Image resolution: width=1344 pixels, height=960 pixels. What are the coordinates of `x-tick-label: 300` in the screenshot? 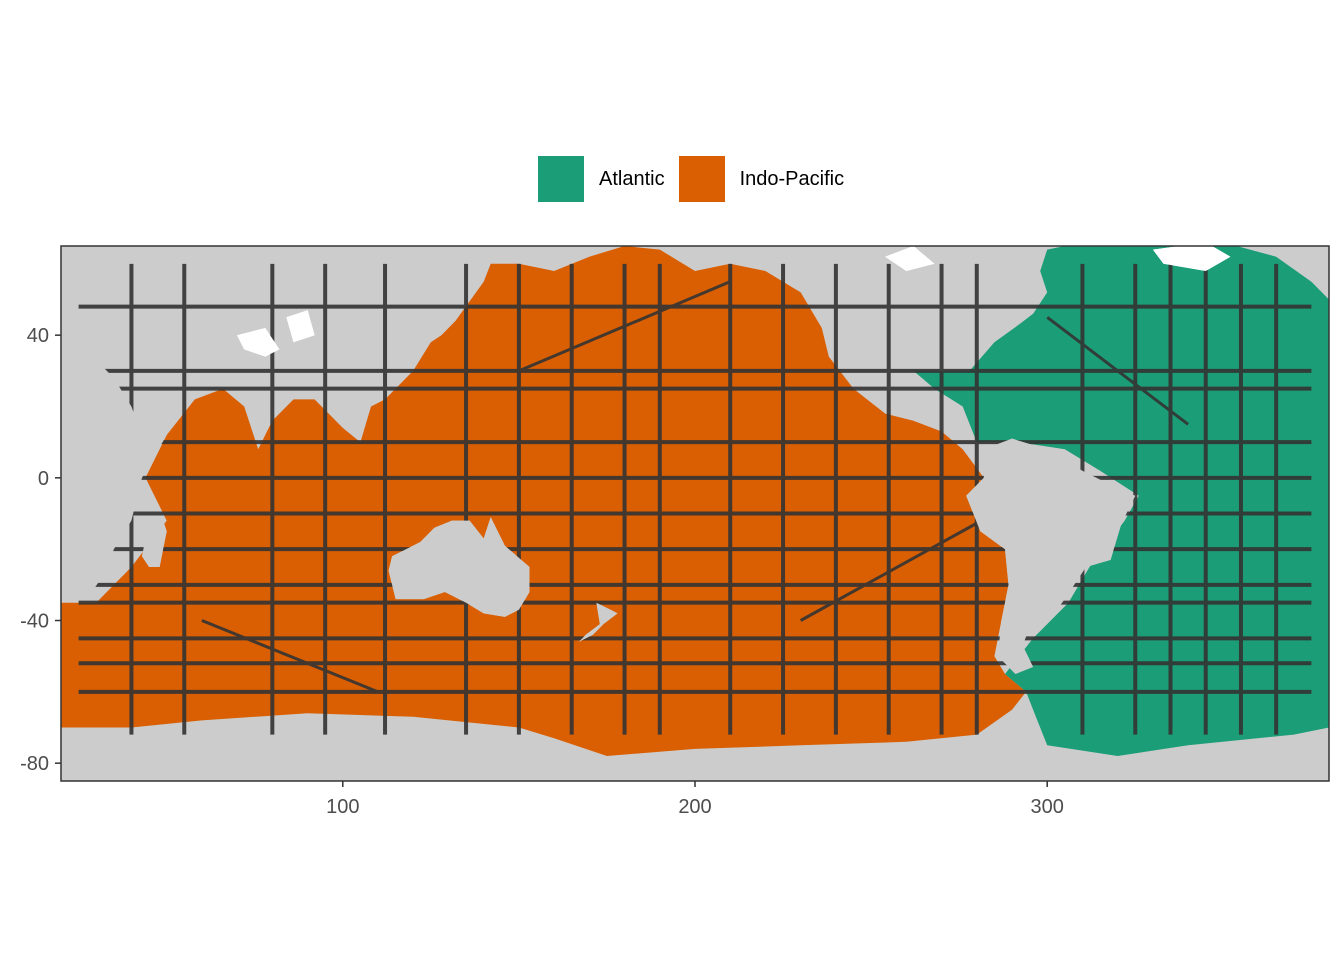 It's located at (1047, 807).